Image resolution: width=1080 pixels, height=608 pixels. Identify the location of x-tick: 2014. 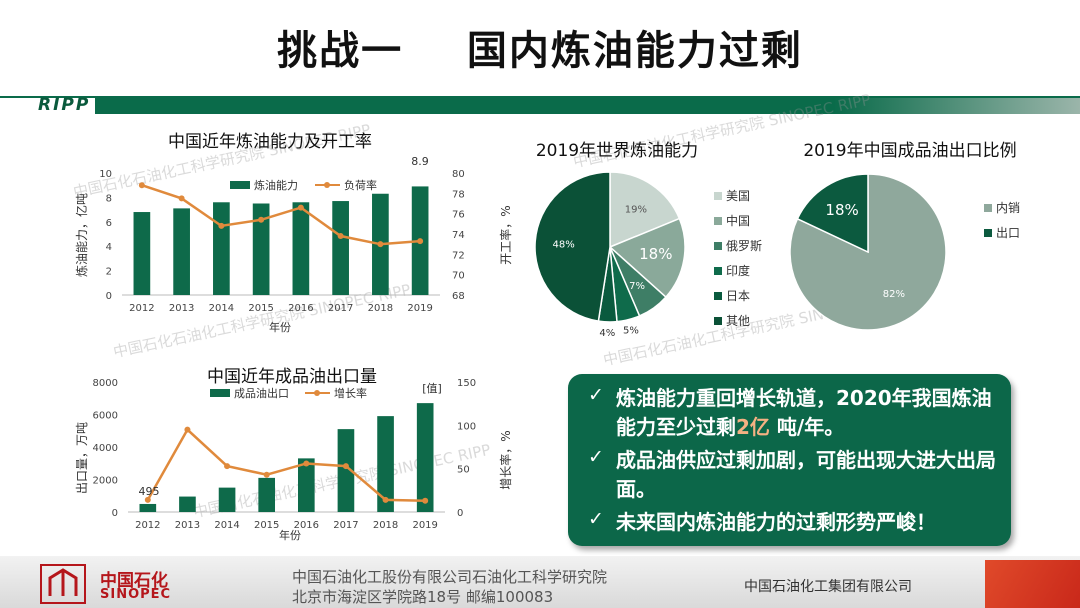
(221, 308).